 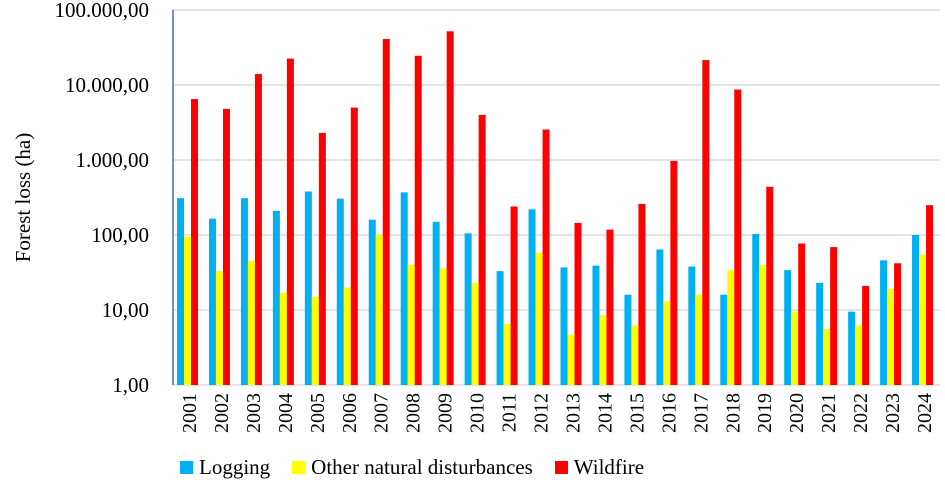 I want to click on legend-item-wildfire: Wildfire, so click(x=599, y=467).